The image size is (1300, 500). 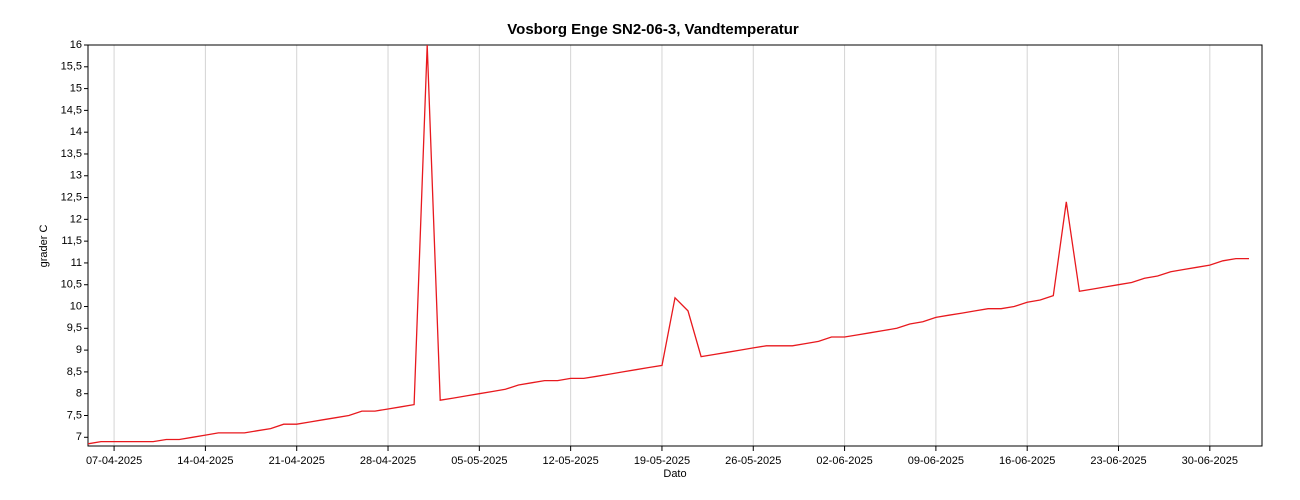 What do you see at coordinates (71, 241) in the screenshot?
I see `y-tick-label: 11,5` at bounding box center [71, 241].